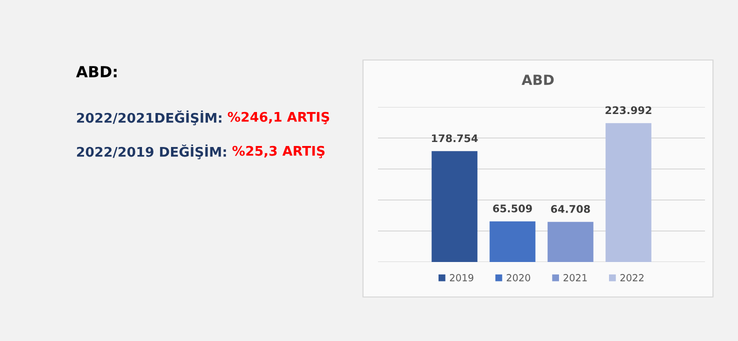 This screenshot has height=341, width=738. Describe the element at coordinates (279, 118) in the screenshot. I see `text: %246,1 ARTIŞ` at that location.